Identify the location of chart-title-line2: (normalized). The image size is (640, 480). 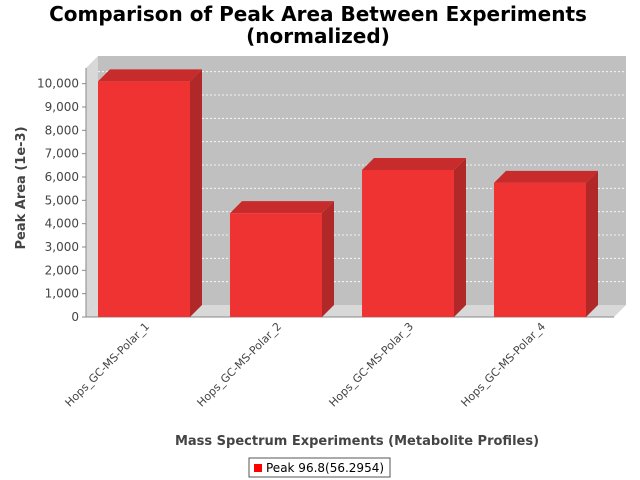
(318, 36).